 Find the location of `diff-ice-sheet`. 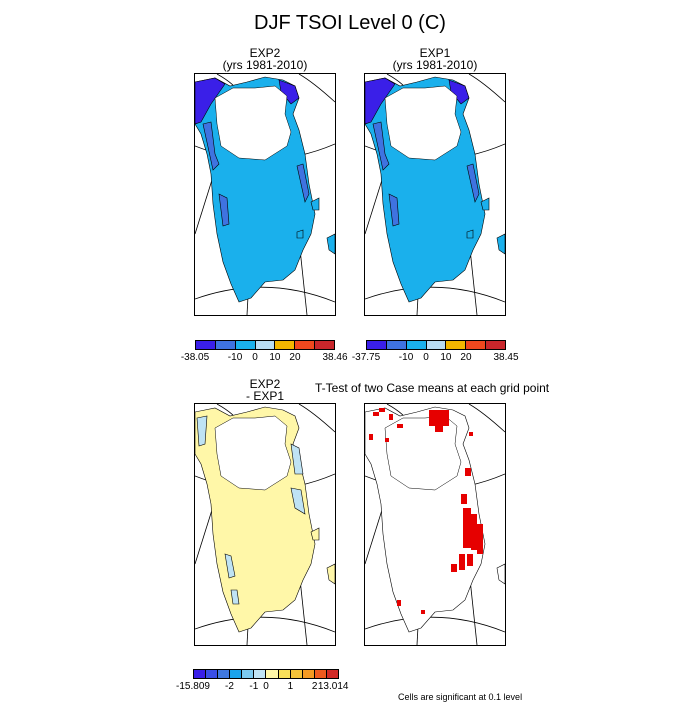

diff-ice-sheet is located at coordinates (253, 453).